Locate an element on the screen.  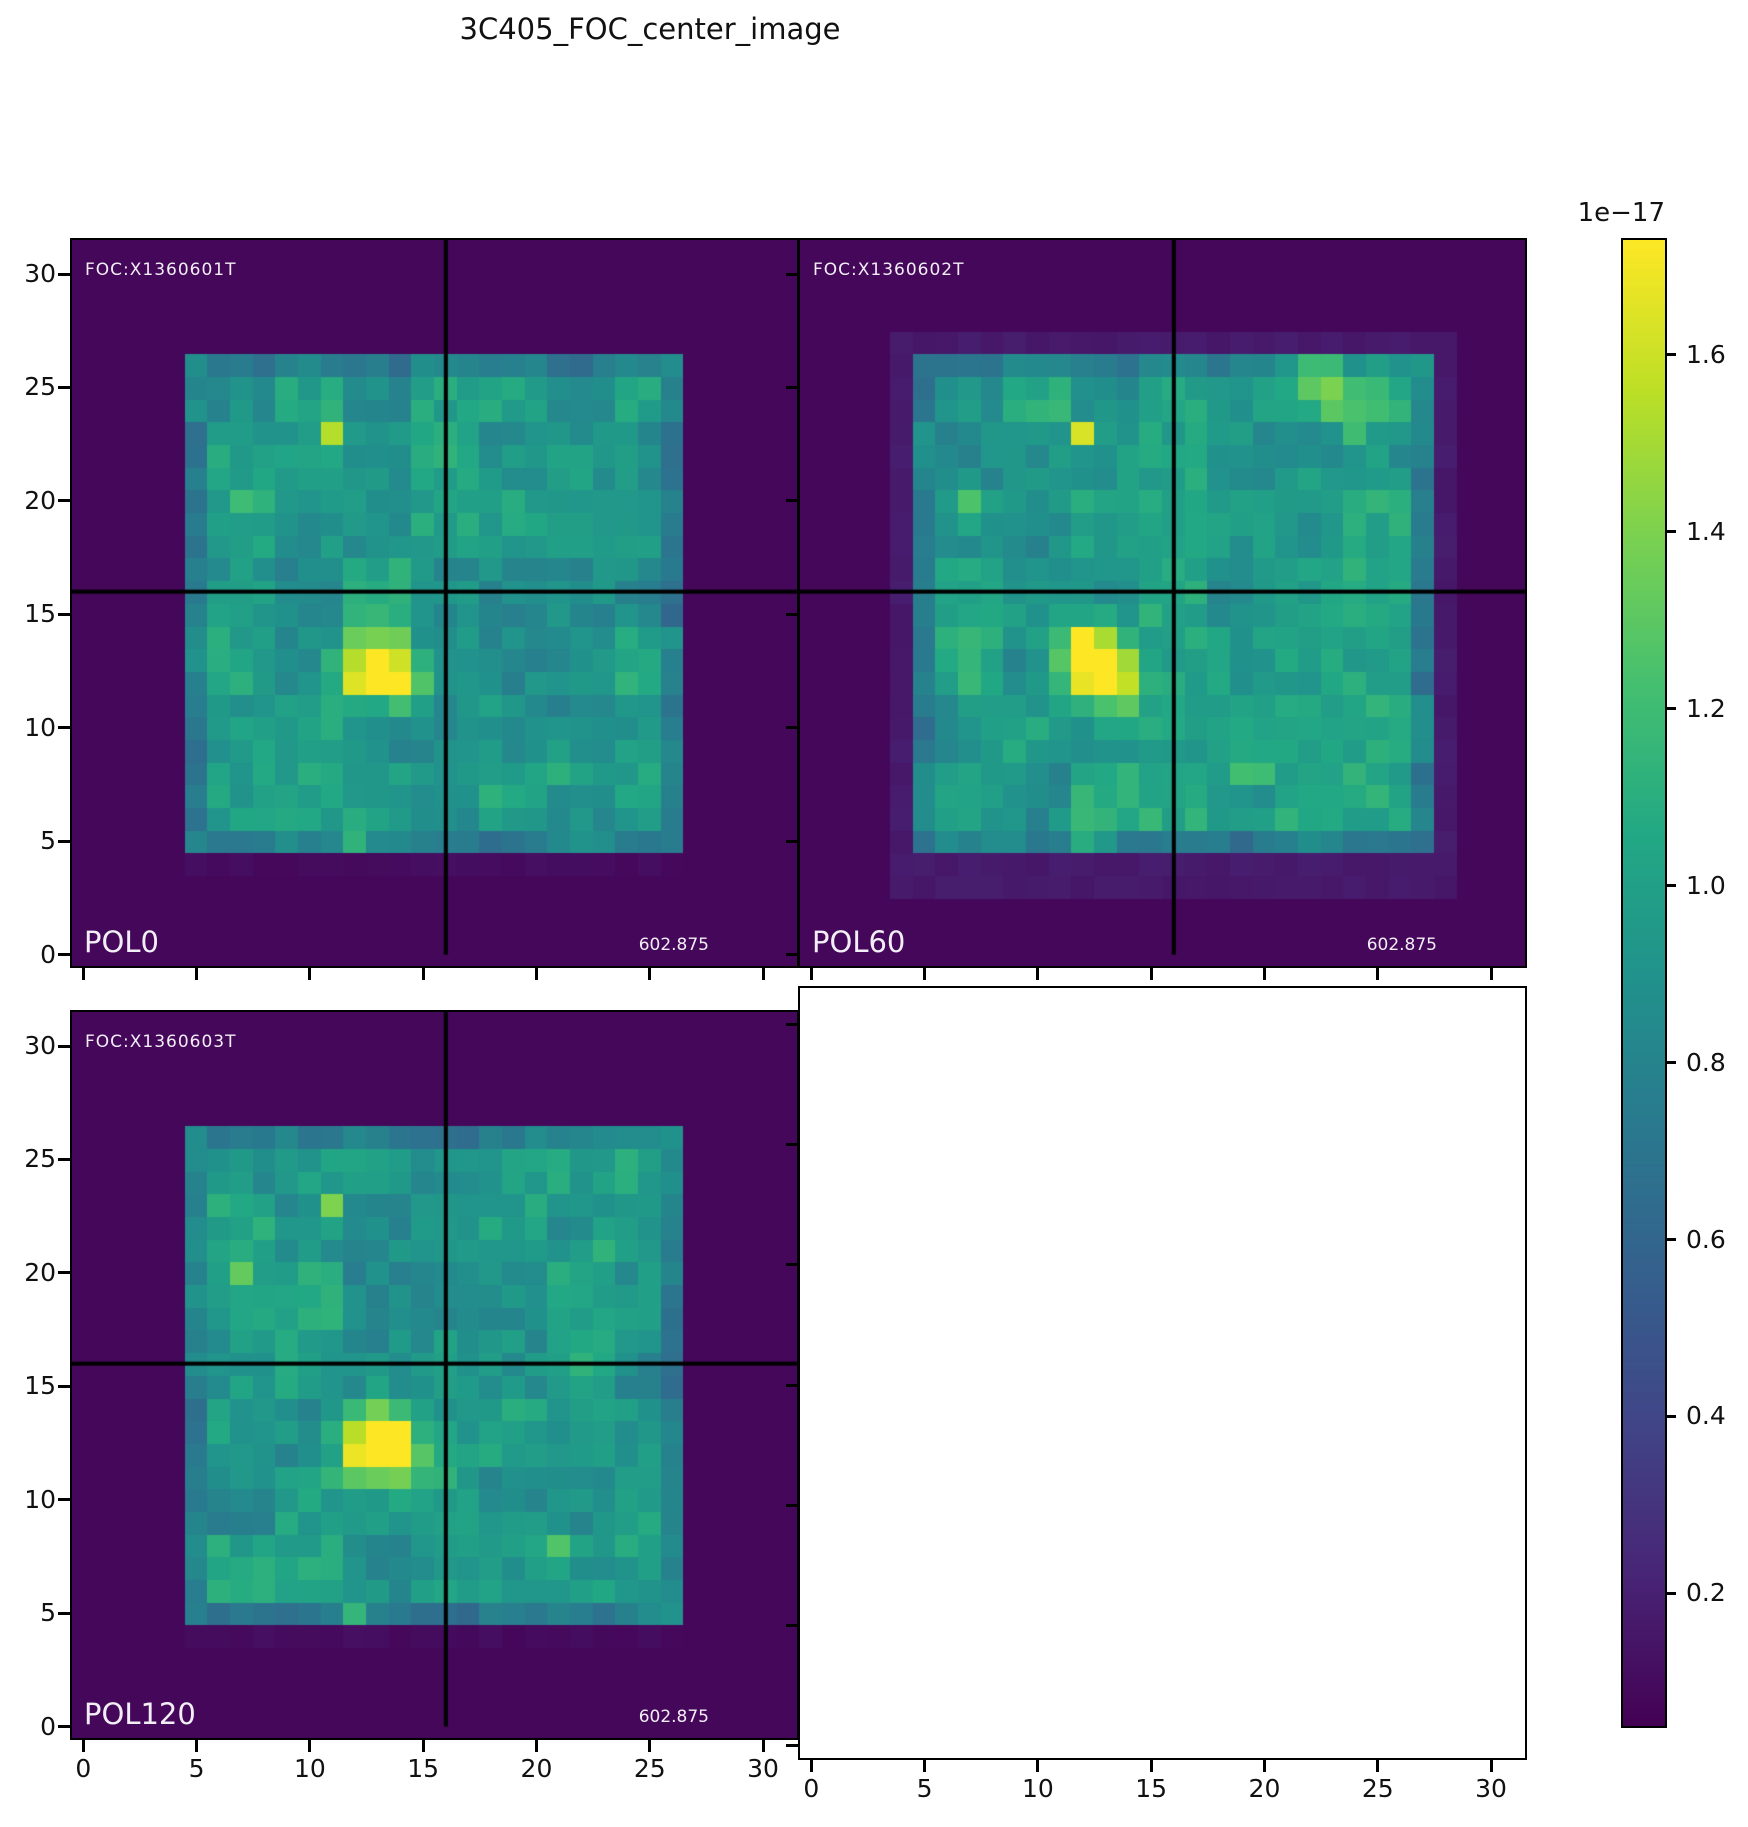
foc-id-label: FOC:X1360601T is located at coordinates (161, 270).